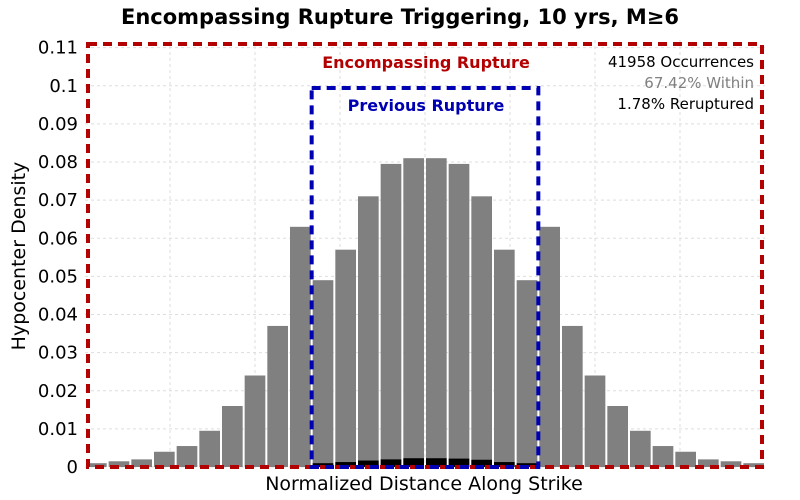 This screenshot has height=500, width=800. I want to click on y-tick-label: 0.05, so click(58, 276).